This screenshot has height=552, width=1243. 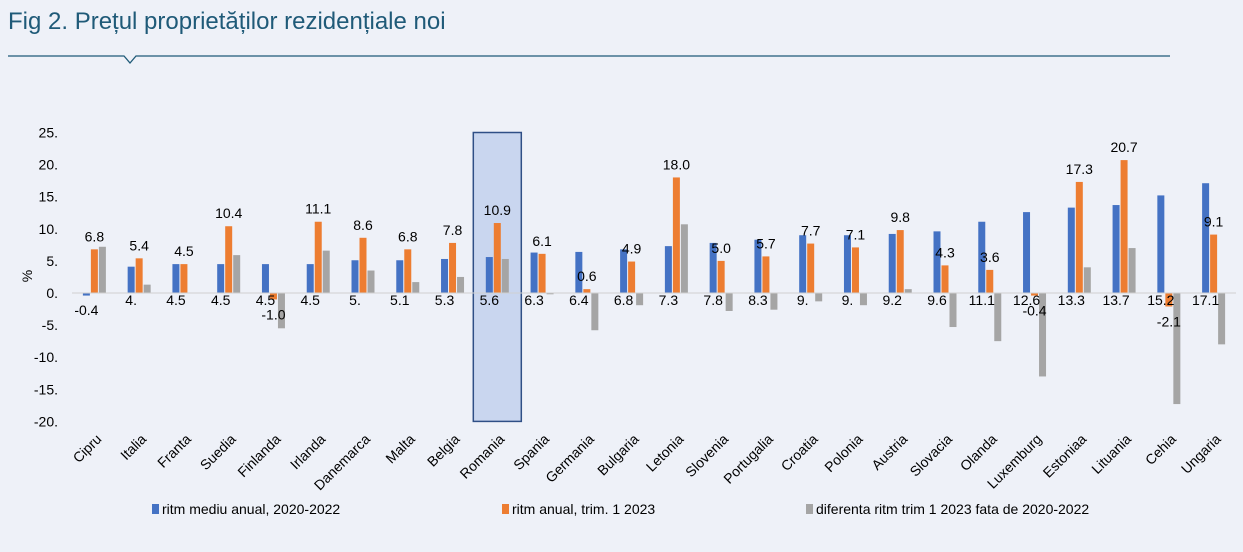 I want to click on data-label-annual: 18.0, so click(x=676, y=164).